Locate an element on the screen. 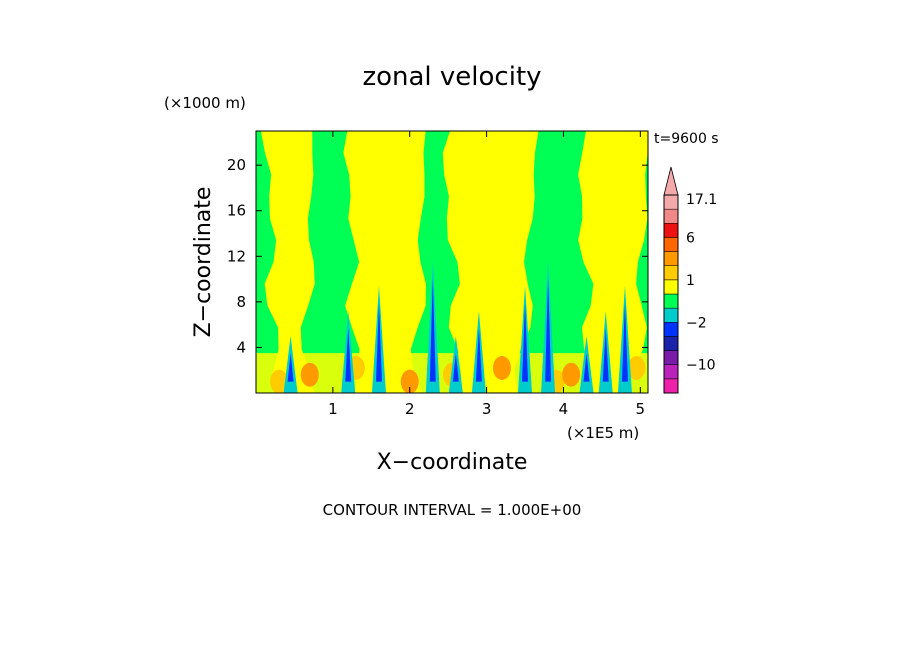 The image size is (904, 654). y-axis: 4 8 12 16 20 is located at coordinates (437, 256).